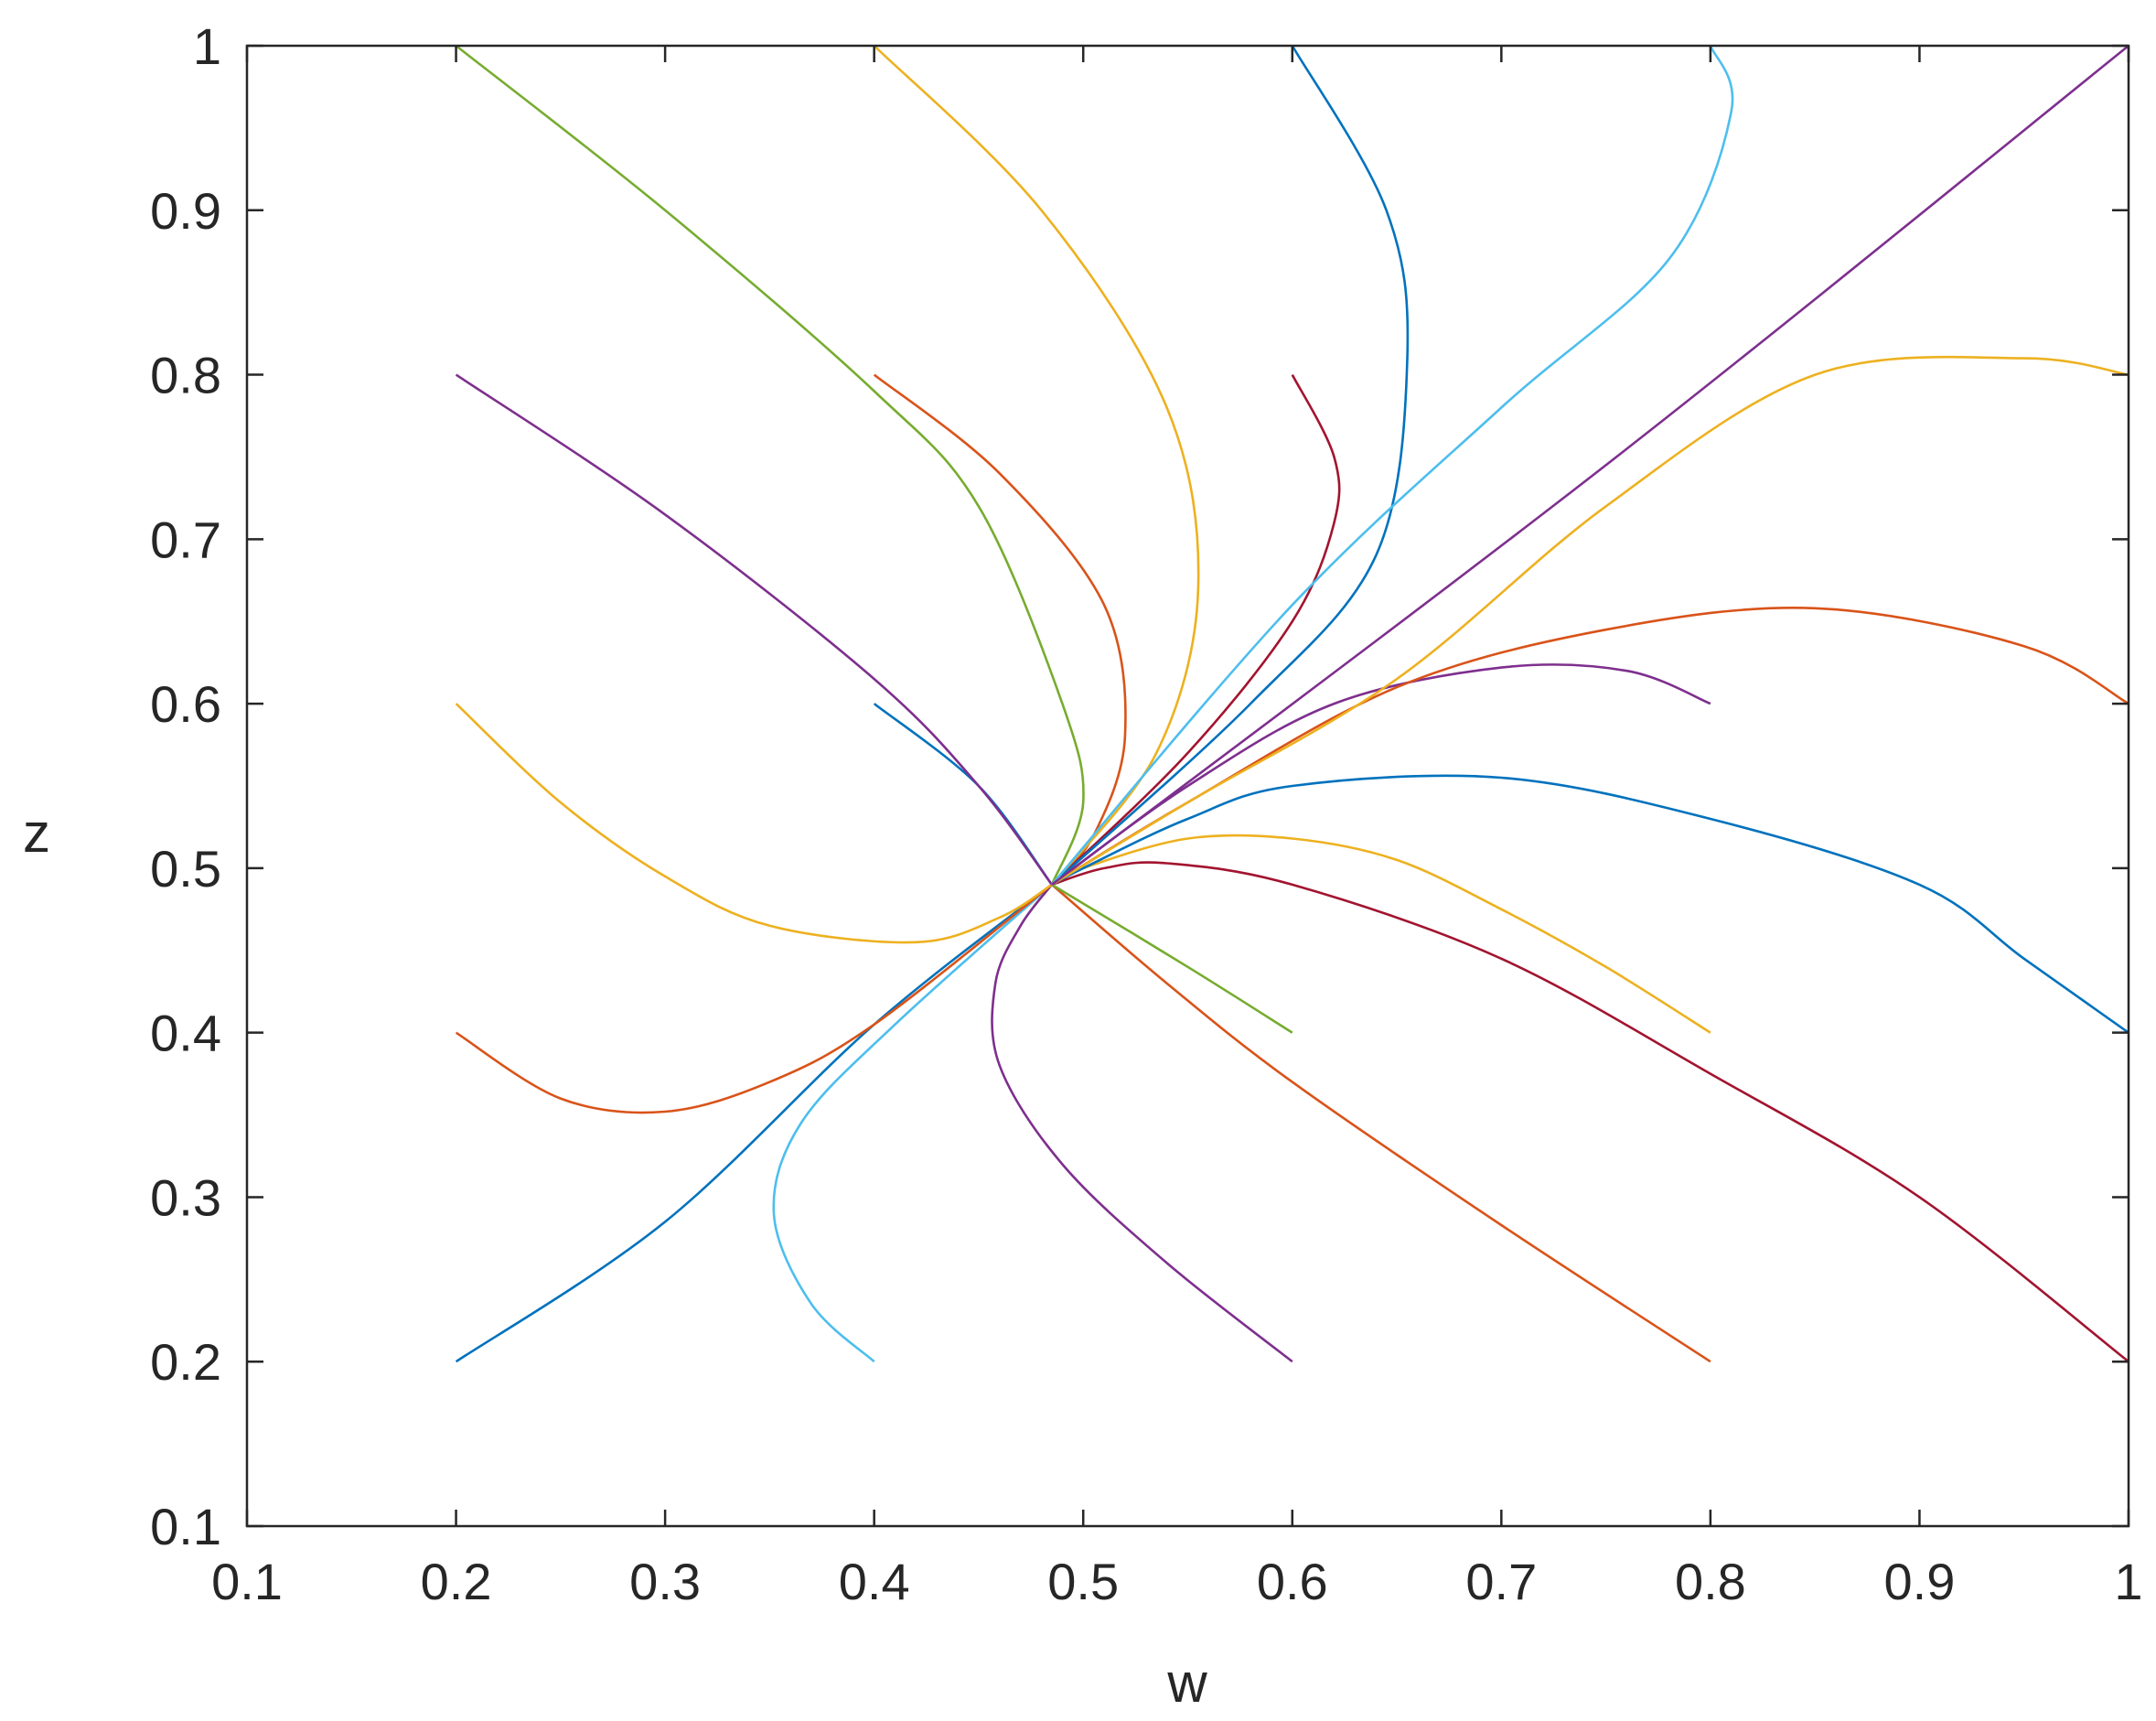 The width and height of the screenshot is (2156, 1721). Describe the element at coordinates (186, 211) in the screenshot. I see `y-tick-label-9: 0.9` at that location.